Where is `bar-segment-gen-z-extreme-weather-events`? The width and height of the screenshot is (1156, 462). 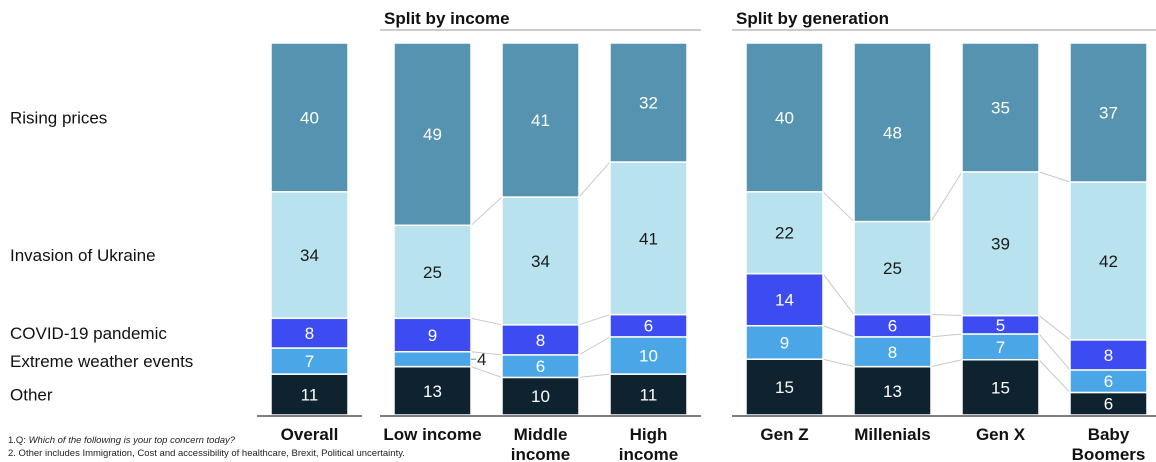 bar-segment-gen-z-extreme-weather-events is located at coordinates (784, 342).